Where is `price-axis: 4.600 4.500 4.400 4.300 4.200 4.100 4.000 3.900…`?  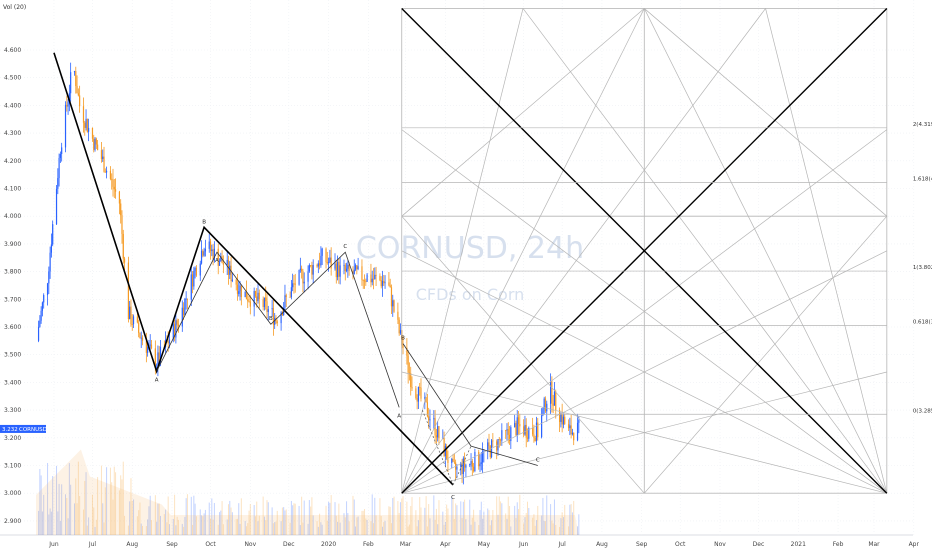 price-axis: 4.600 4.500 4.400 4.300 4.200 4.100 4.000 3.900… is located at coordinates (12, 286).